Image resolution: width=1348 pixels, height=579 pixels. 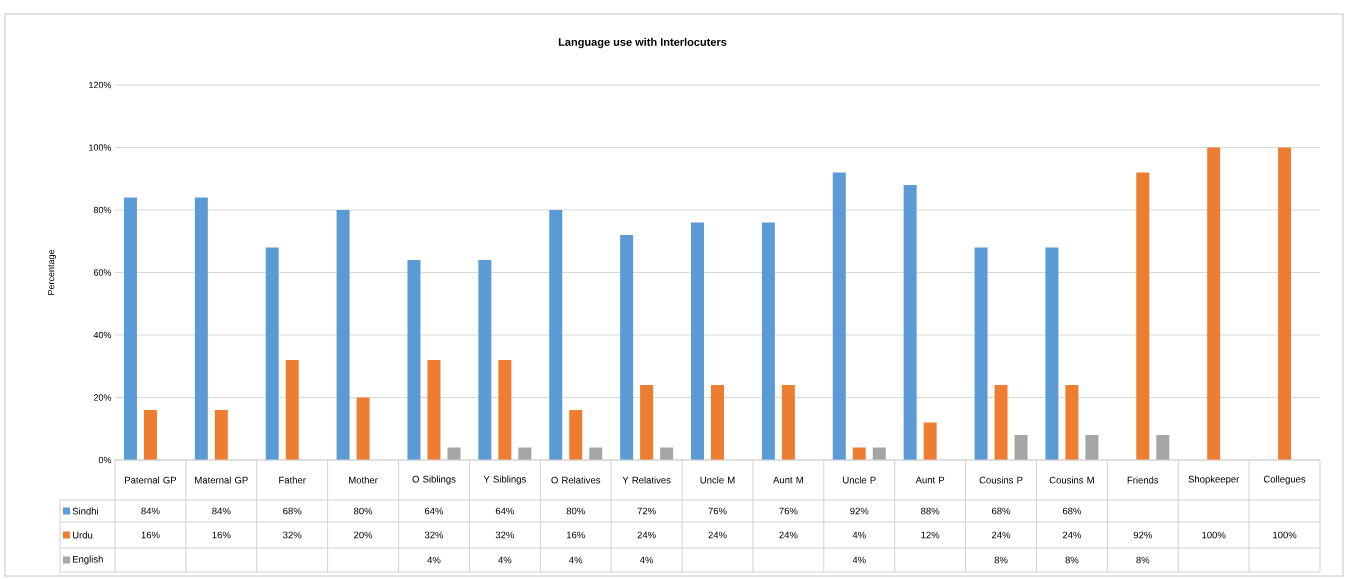 I want to click on data-label: 20%, so click(x=363, y=535).